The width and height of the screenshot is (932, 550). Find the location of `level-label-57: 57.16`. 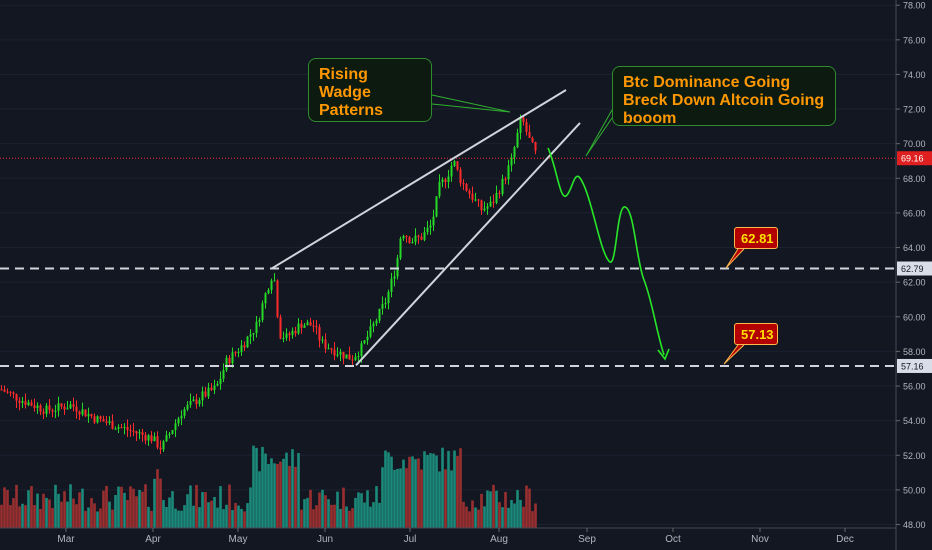

level-label-57: 57.16 is located at coordinates (912, 366).